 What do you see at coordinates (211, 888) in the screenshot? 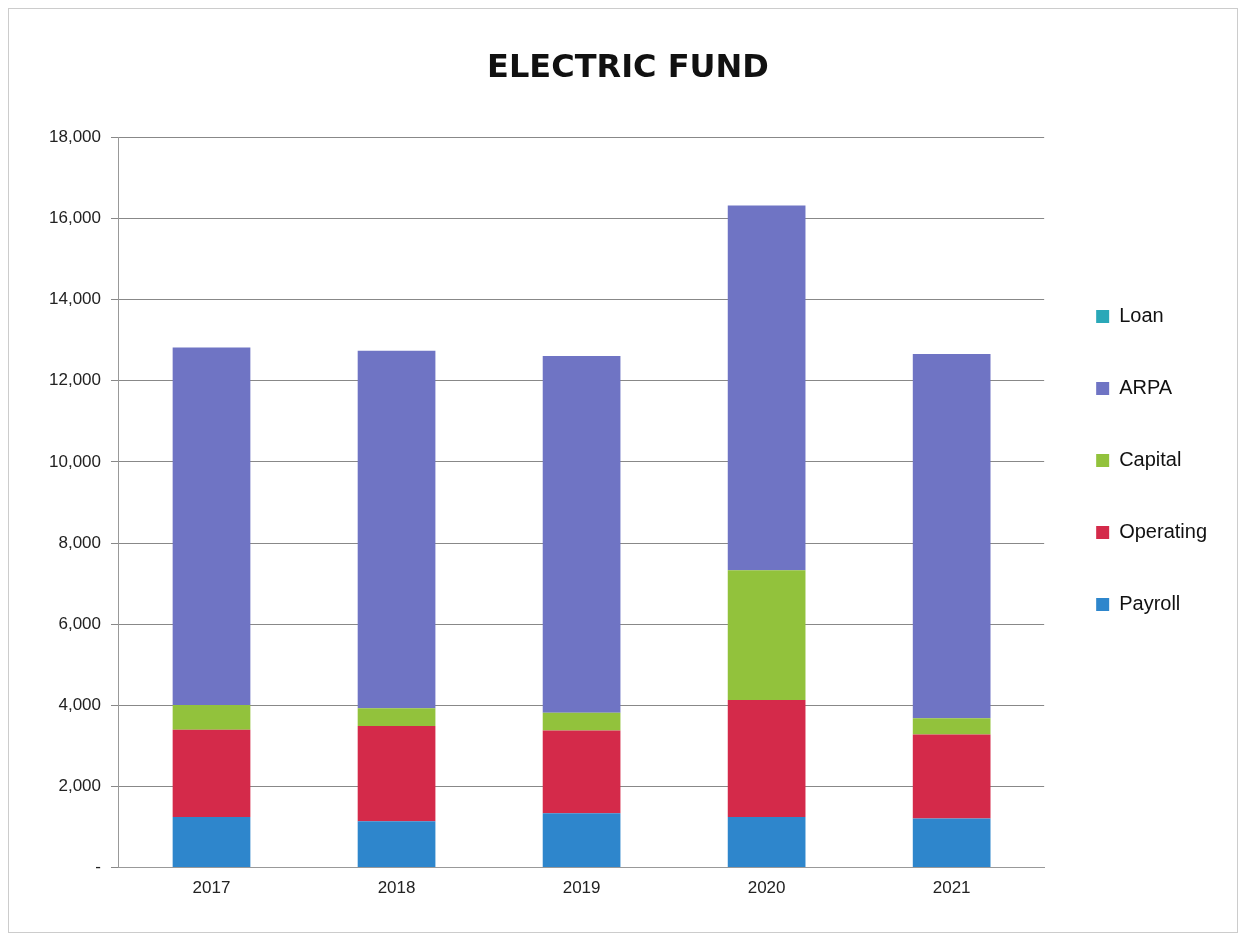
I see `x-tick-label: 2017` at bounding box center [211, 888].